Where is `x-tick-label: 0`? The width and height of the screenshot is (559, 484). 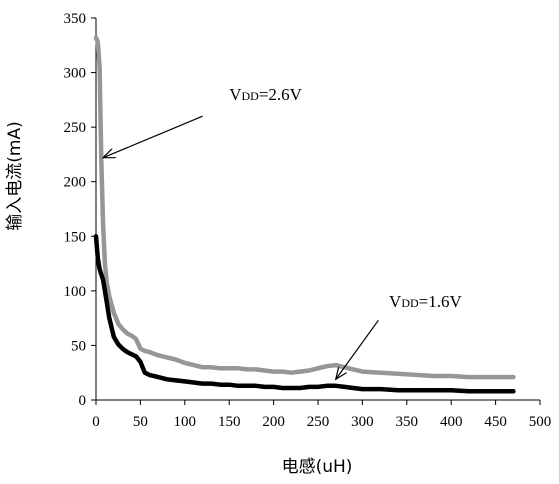 x-tick-label: 0 is located at coordinates (96, 422).